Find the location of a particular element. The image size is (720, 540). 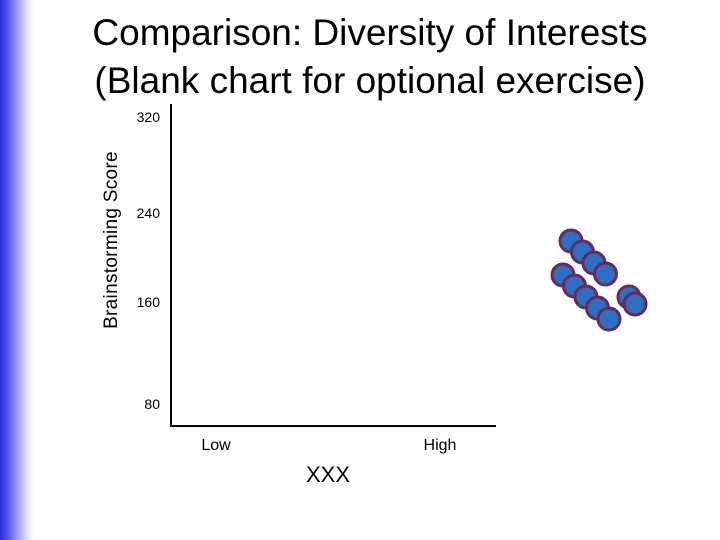

x-tick-label: High is located at coordinates (440, 445).